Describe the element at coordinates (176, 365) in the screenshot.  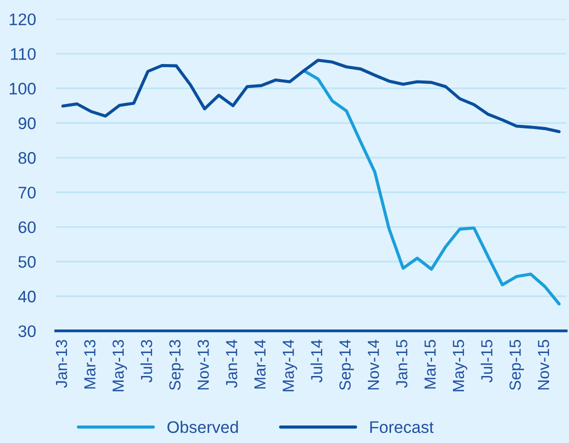
I see `x-tick-label: Sep-13` at that location.